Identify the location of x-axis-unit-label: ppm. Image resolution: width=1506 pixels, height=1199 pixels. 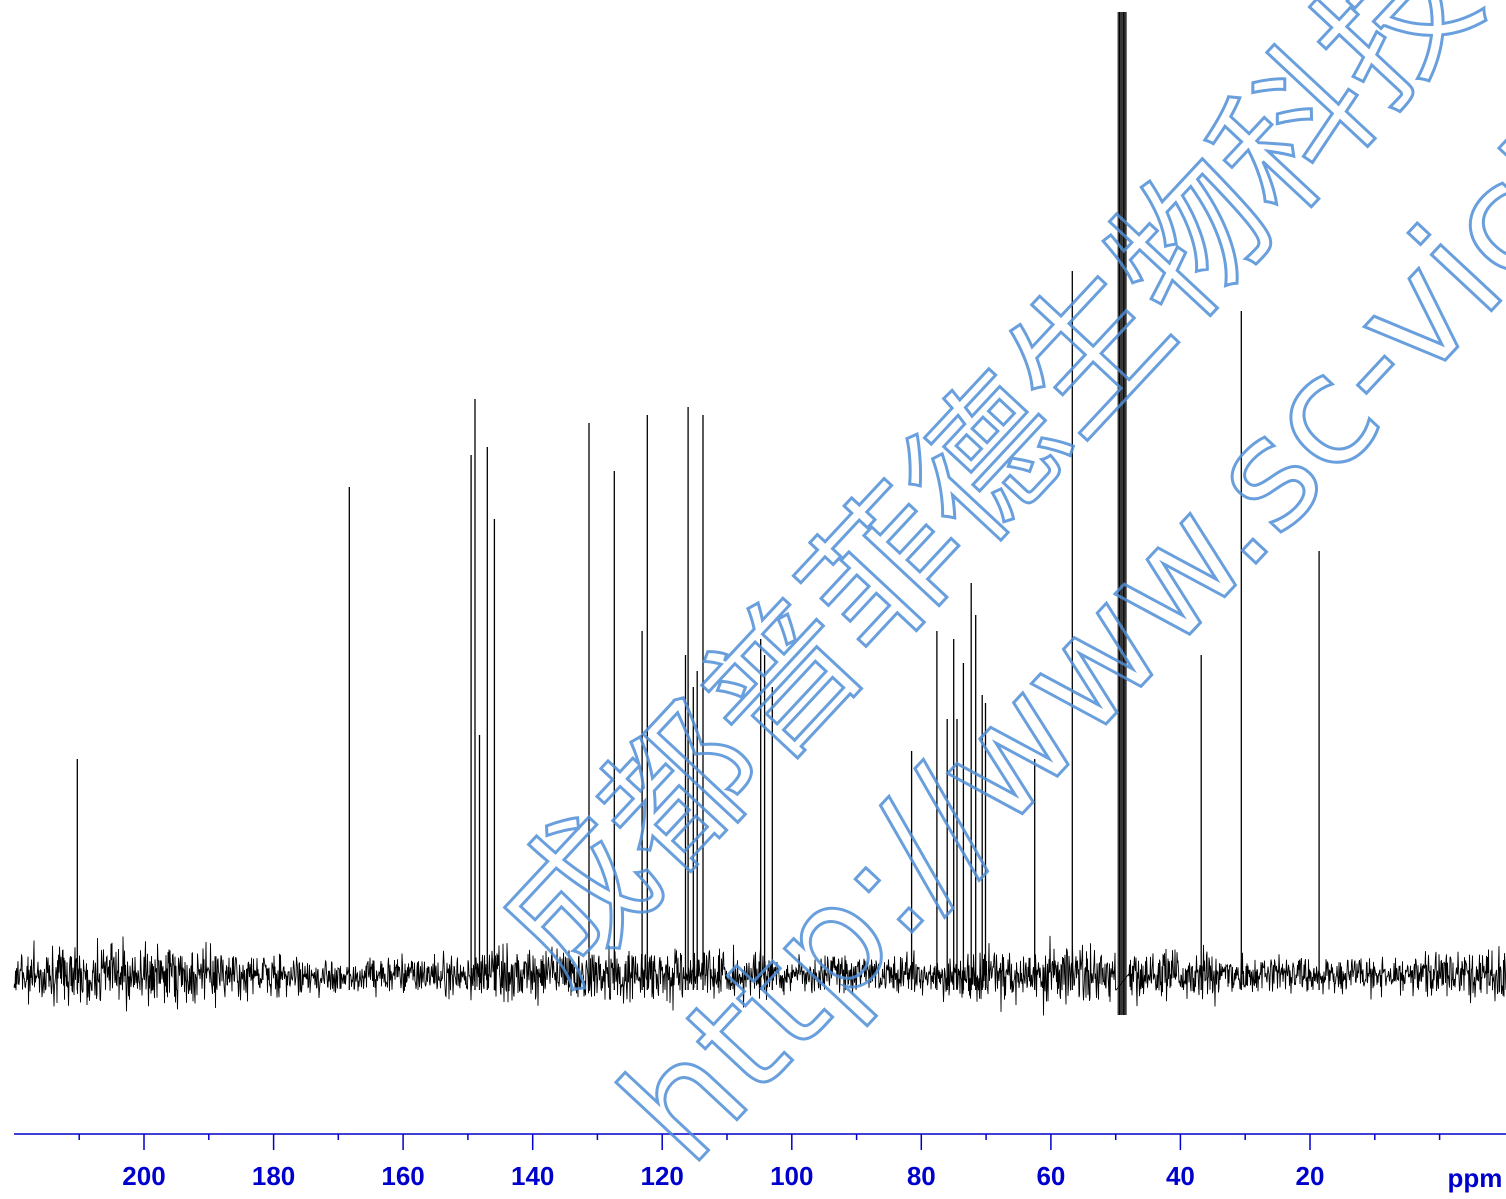
(1475, 1178).